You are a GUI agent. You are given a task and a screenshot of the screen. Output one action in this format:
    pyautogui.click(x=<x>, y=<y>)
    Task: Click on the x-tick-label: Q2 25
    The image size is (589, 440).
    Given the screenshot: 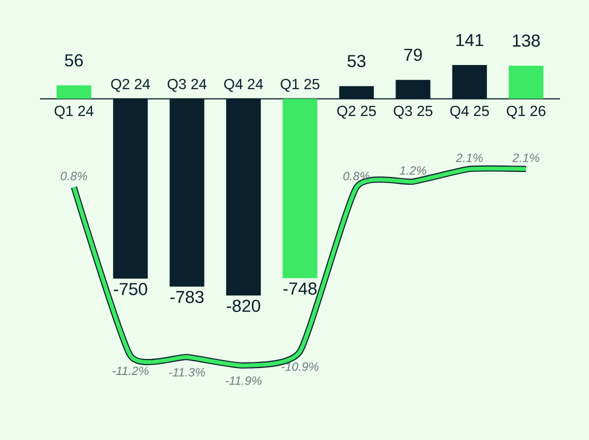 What is the action you would take?
    pyautogui.click(x=356, y=112)
    